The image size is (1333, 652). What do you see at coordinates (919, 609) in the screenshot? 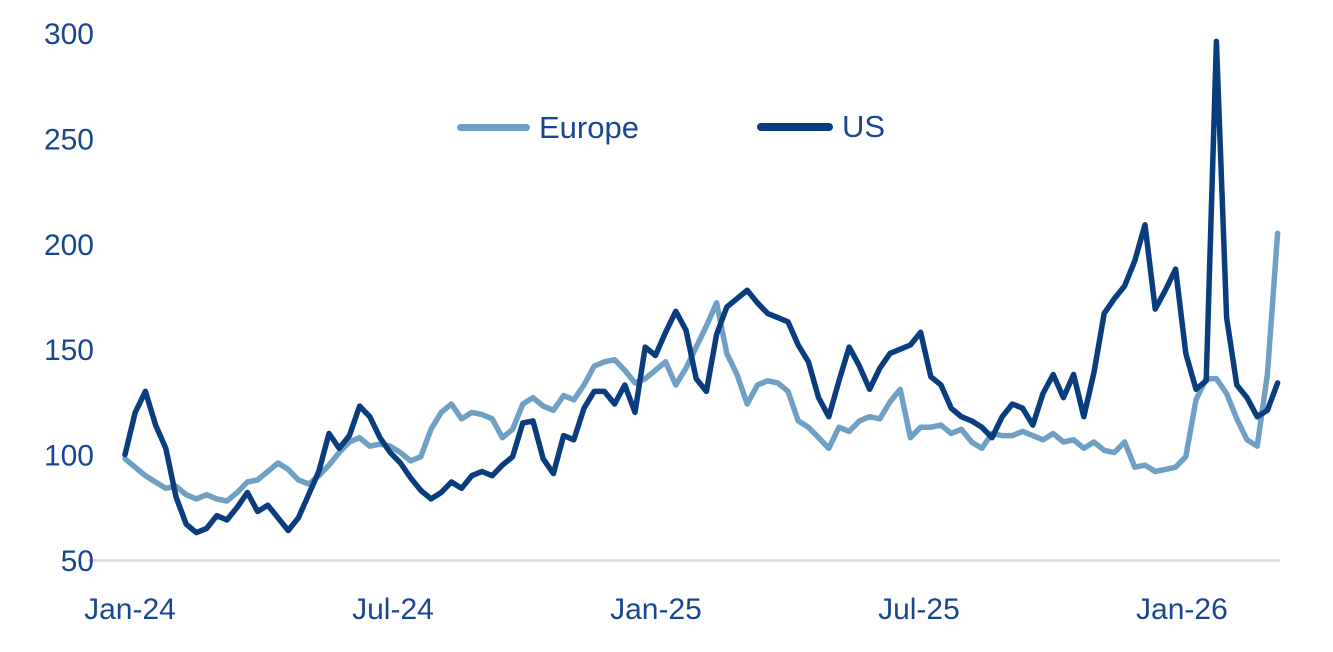
I see `x-axis-tick-label: Jul-25` at bounding box center [919, 609].